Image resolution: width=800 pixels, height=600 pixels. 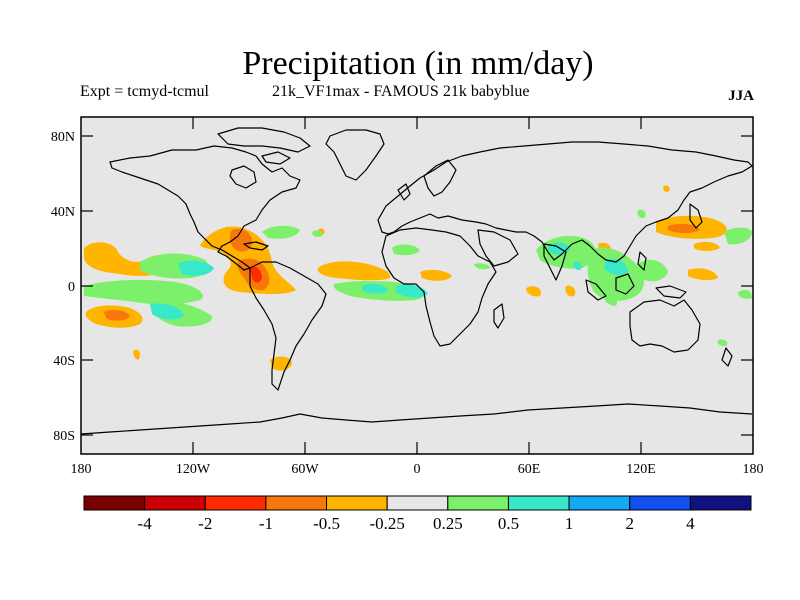 What do you see at coordinates (665, 326) in the screenshot?
I see `coastline-australia` at bounding box center [665, 326].